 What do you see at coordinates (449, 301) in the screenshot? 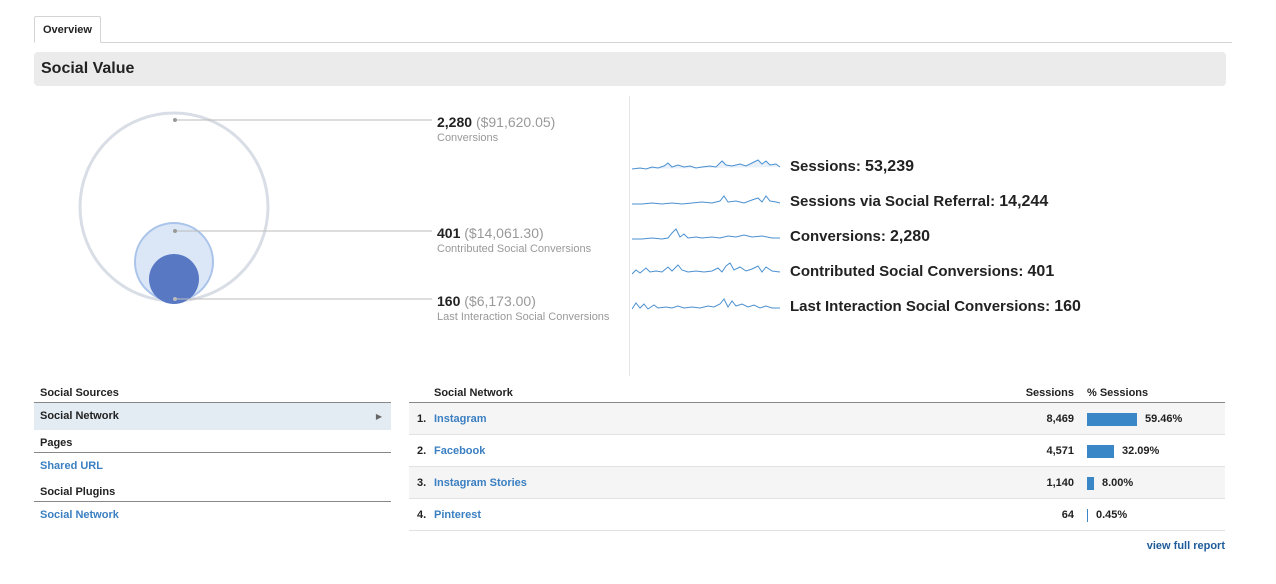
I see `callout-value: 160` at bounding box center [449, 301].